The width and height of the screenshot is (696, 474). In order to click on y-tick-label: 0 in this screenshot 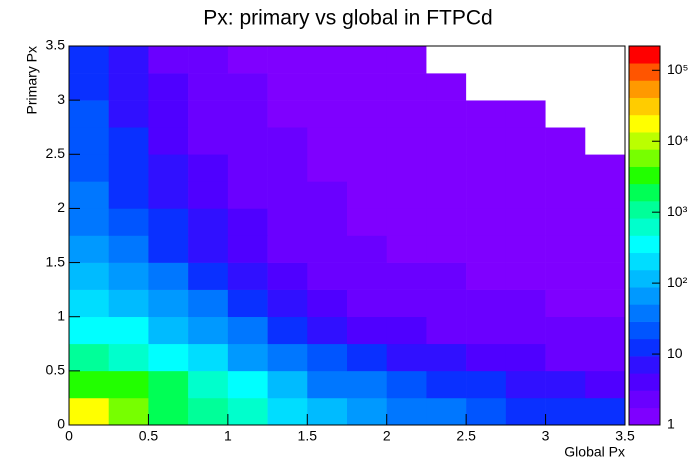, I will do `click(61, 424)`.